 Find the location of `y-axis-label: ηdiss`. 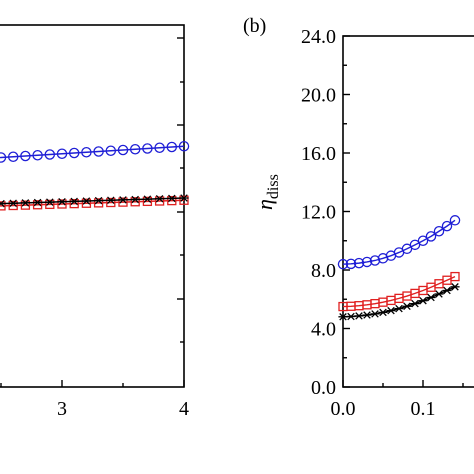

y-axis-label: ηdiss is located at coordinates (267, 192).